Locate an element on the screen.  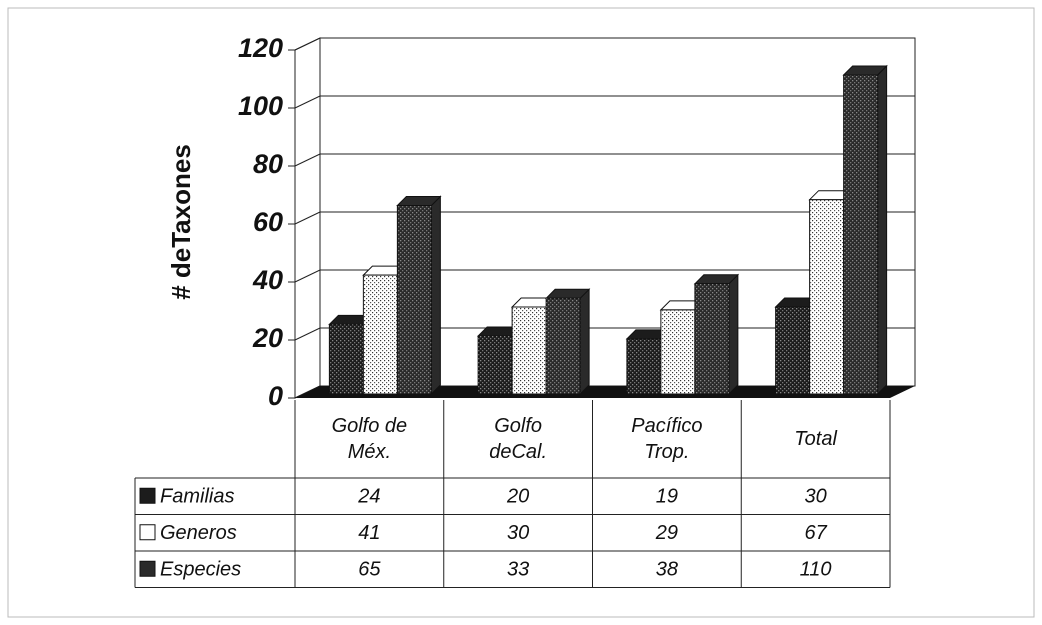
table-value: 38 is located at coordinates (667, 570).